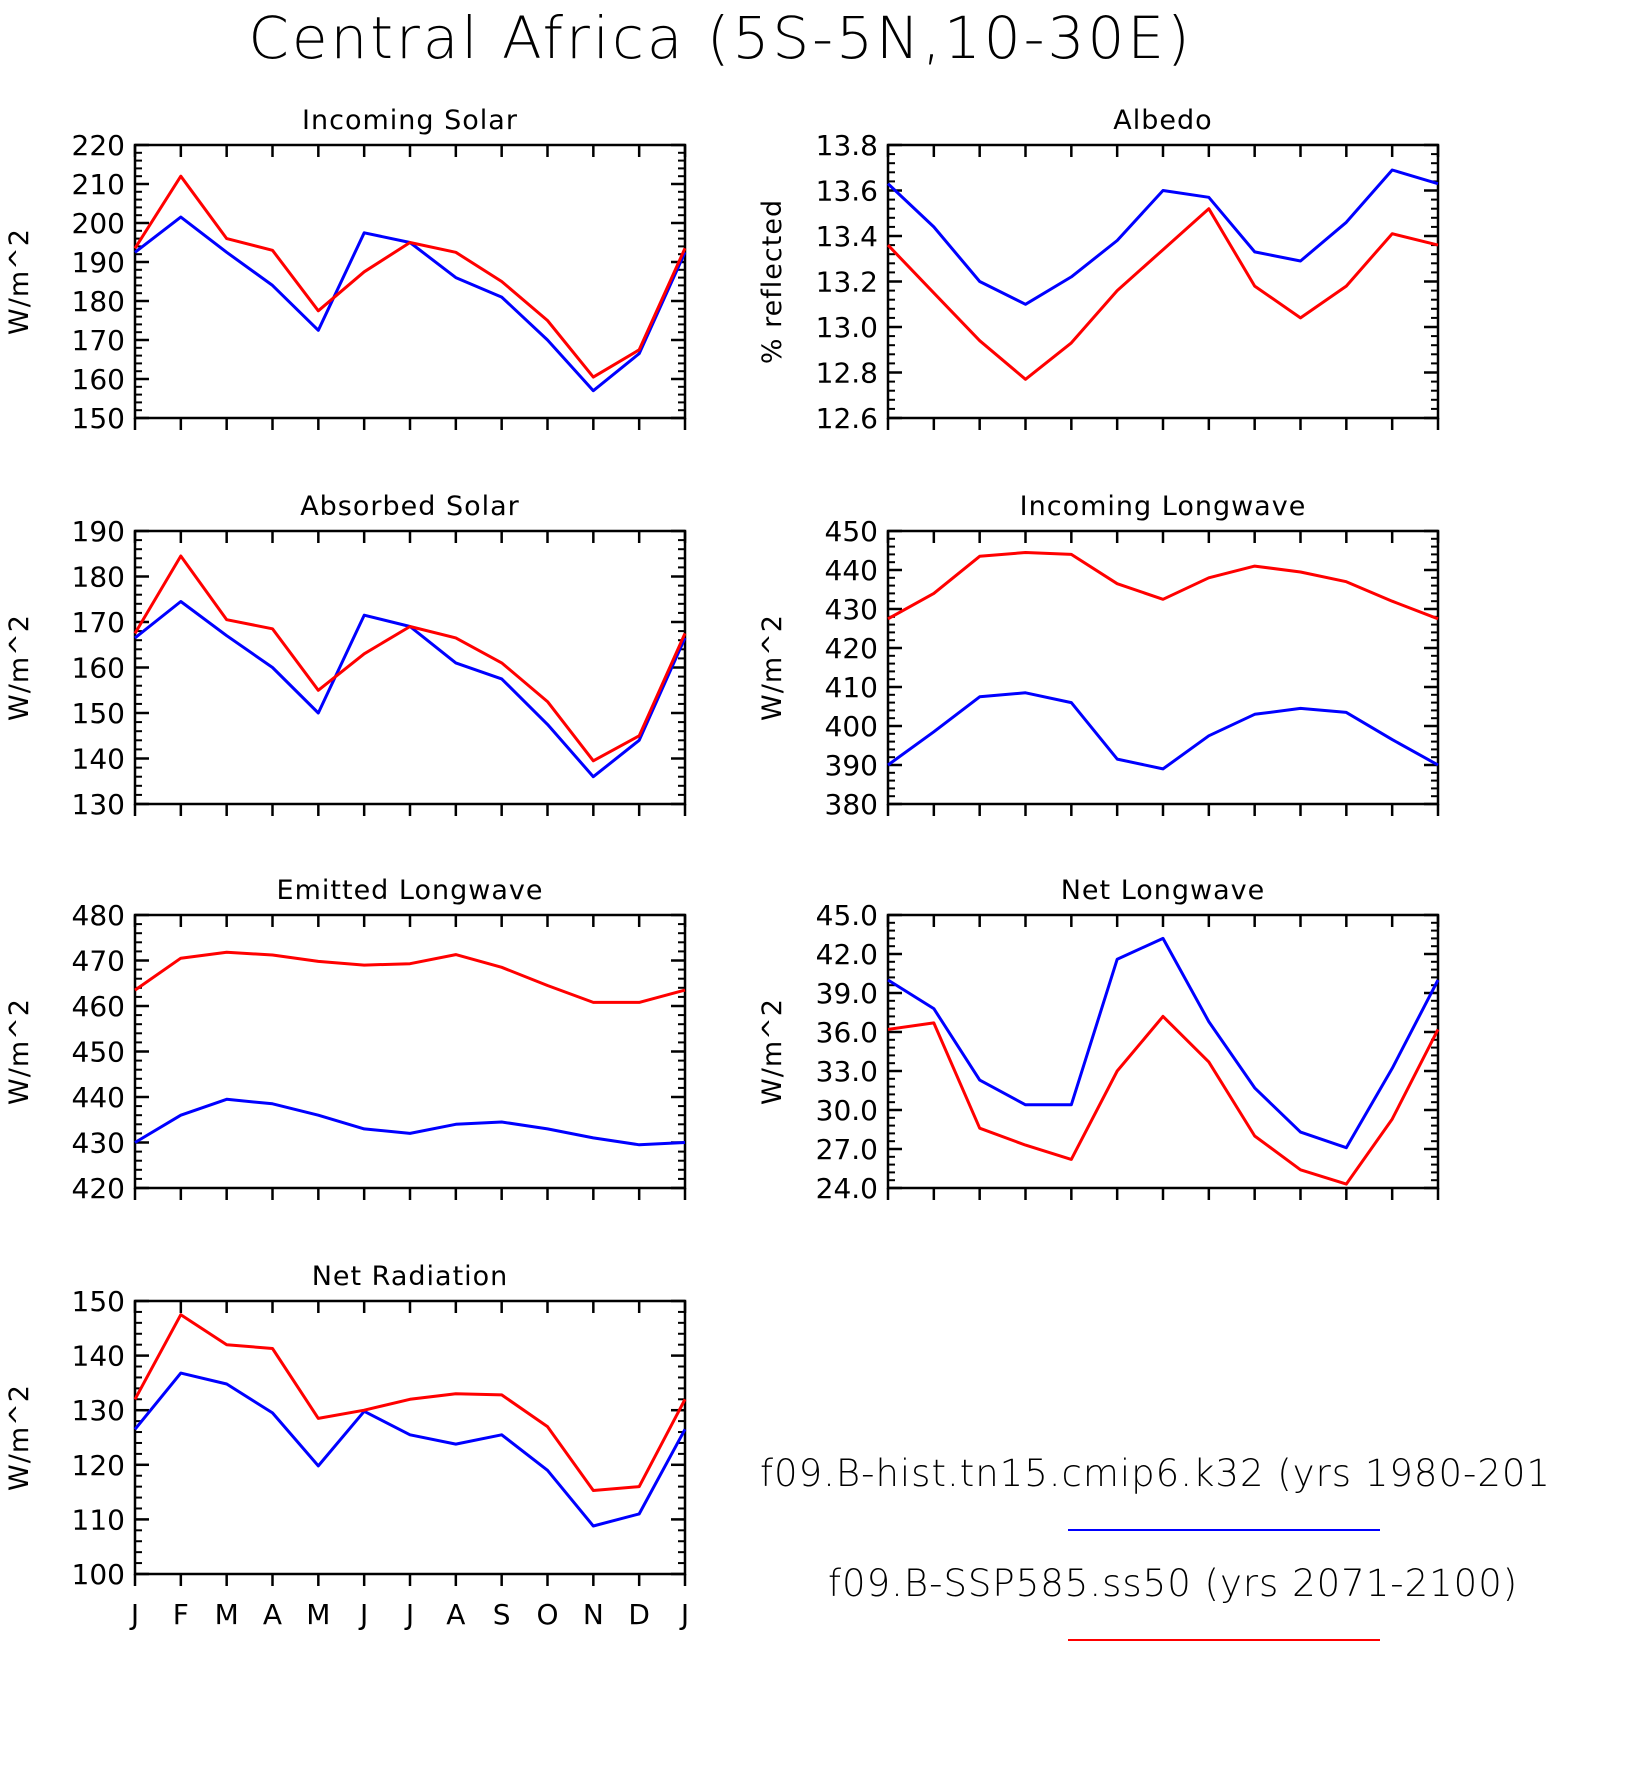 The width and height of the screenshot is (1641, 1783). Describe the element at coordinates (847, 1188) in the screenshot. I see `net-longwave-ytick-label: 24.0` at that location.